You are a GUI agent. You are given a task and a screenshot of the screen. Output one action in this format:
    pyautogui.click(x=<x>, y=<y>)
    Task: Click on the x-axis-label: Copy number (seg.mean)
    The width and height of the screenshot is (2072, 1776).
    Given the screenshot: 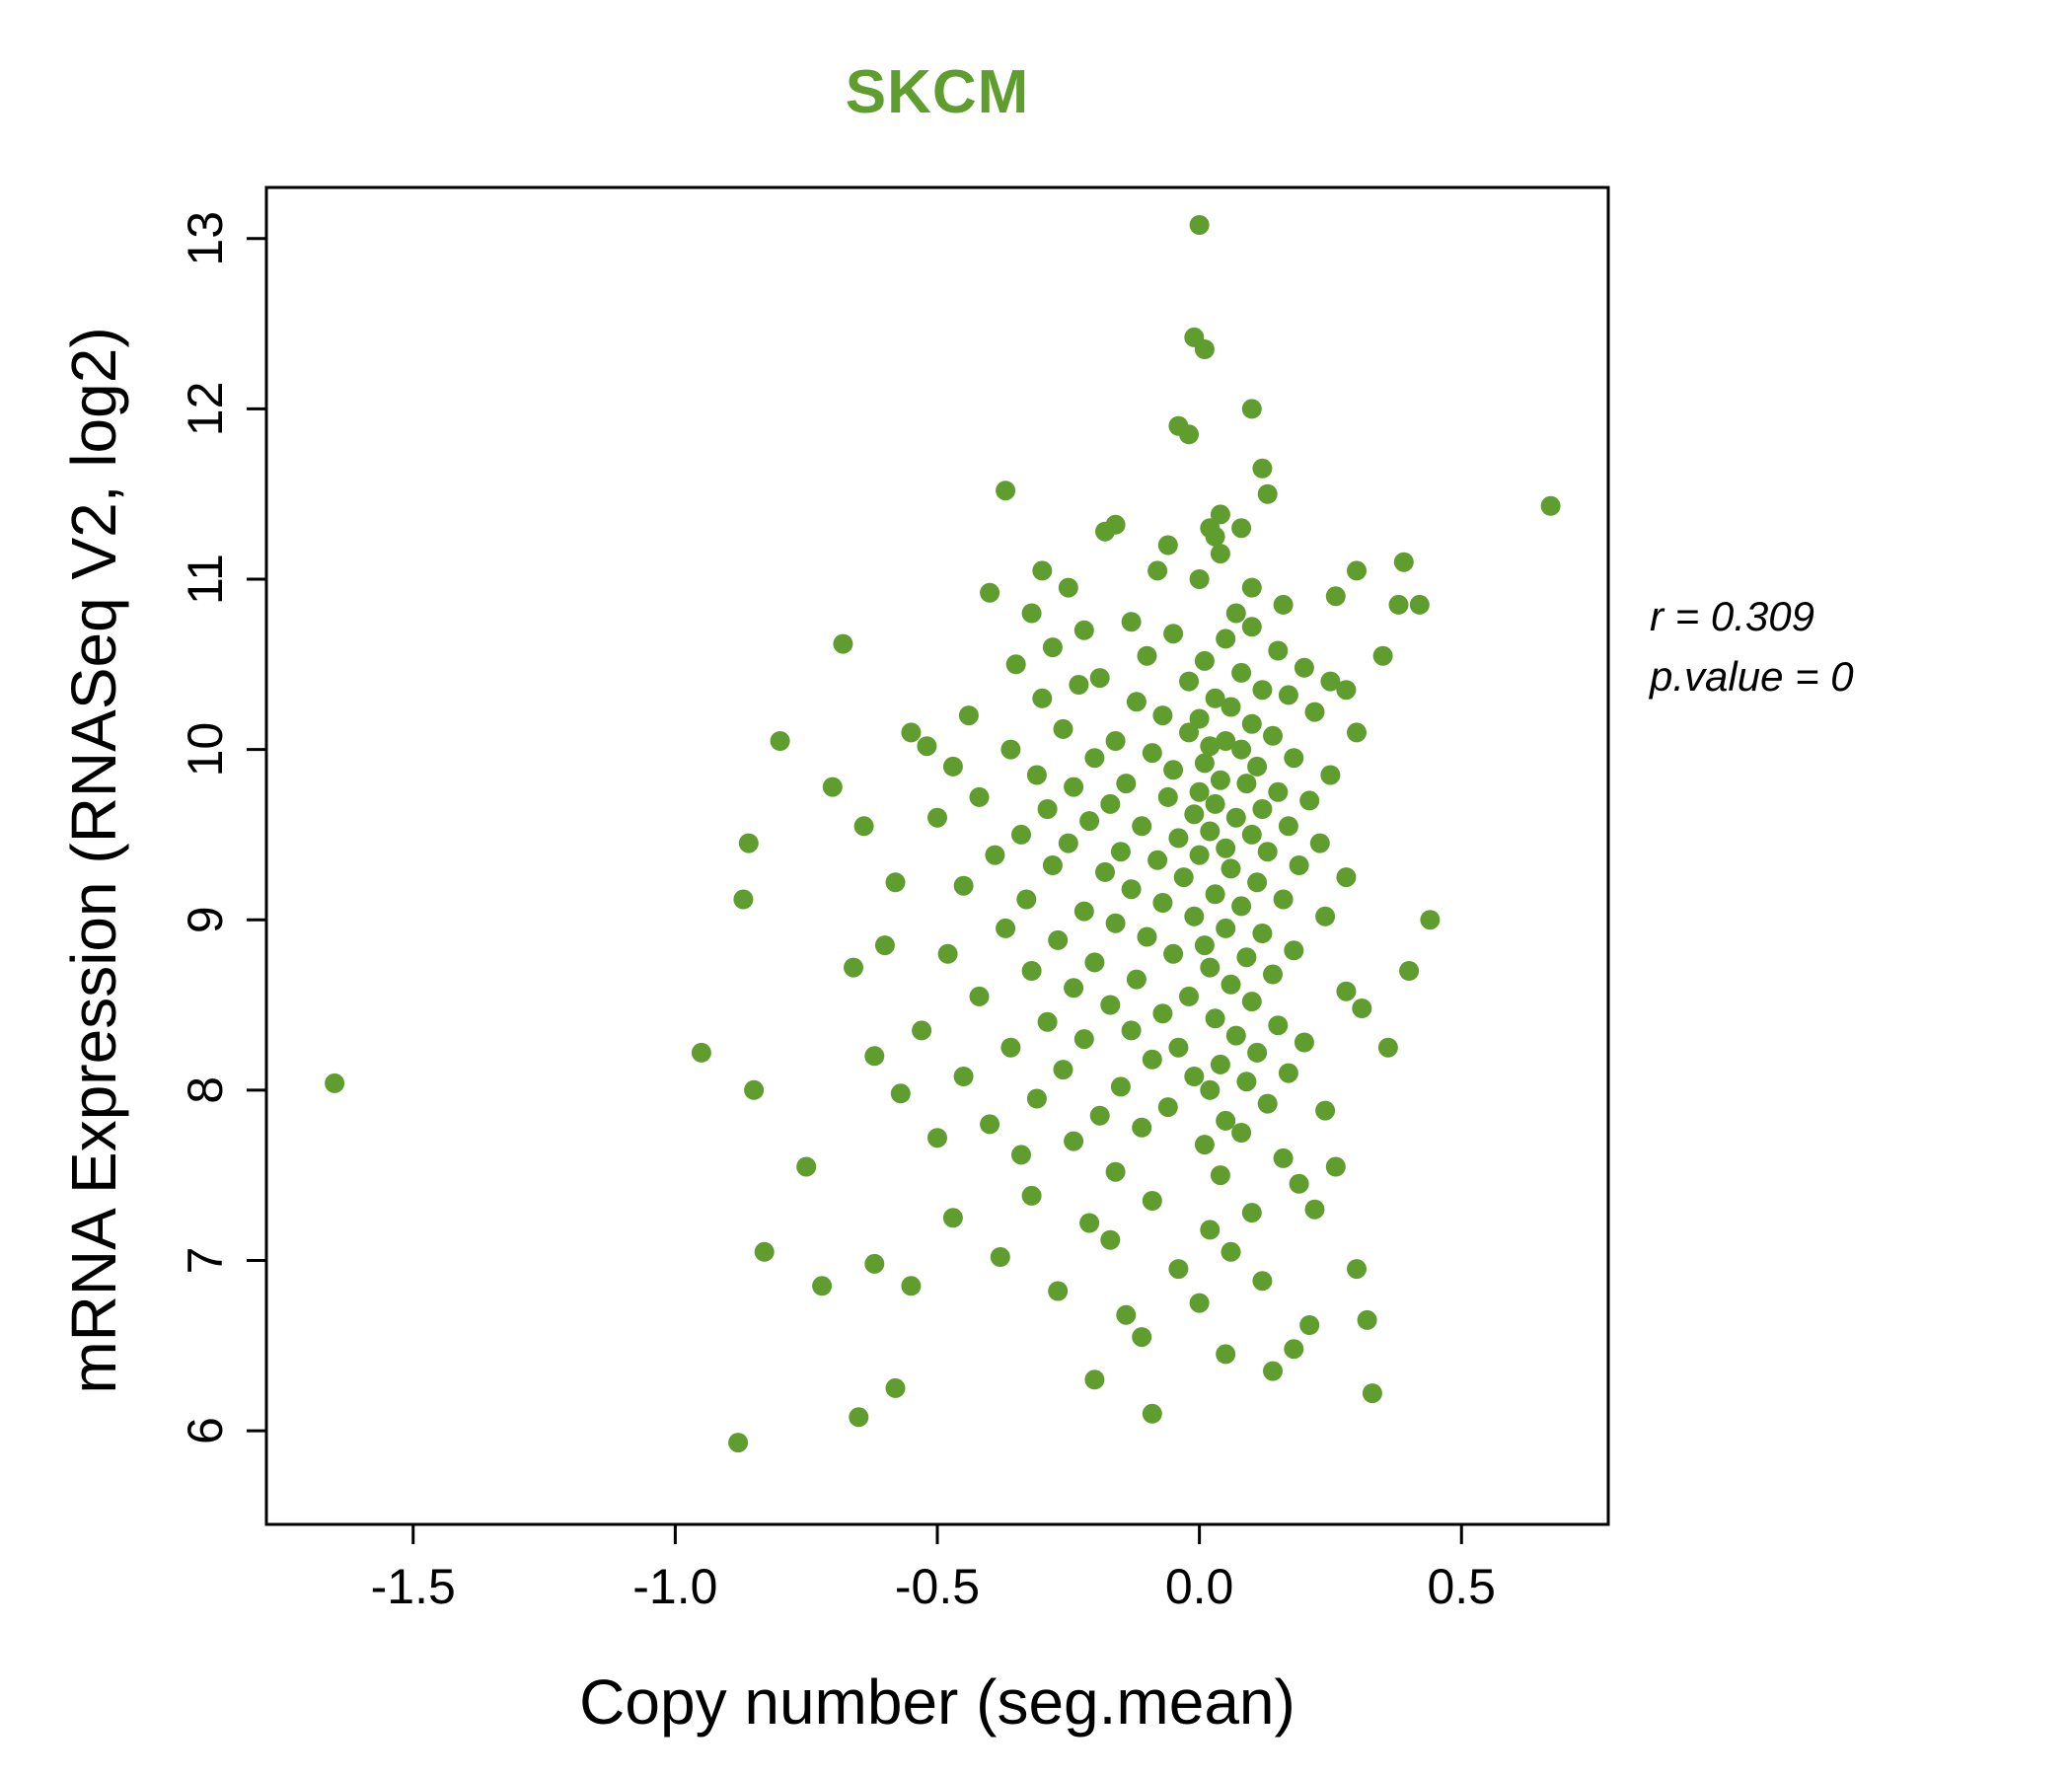 What is the action you would take?
    pyautogui.click(x=937, y=1702)
    